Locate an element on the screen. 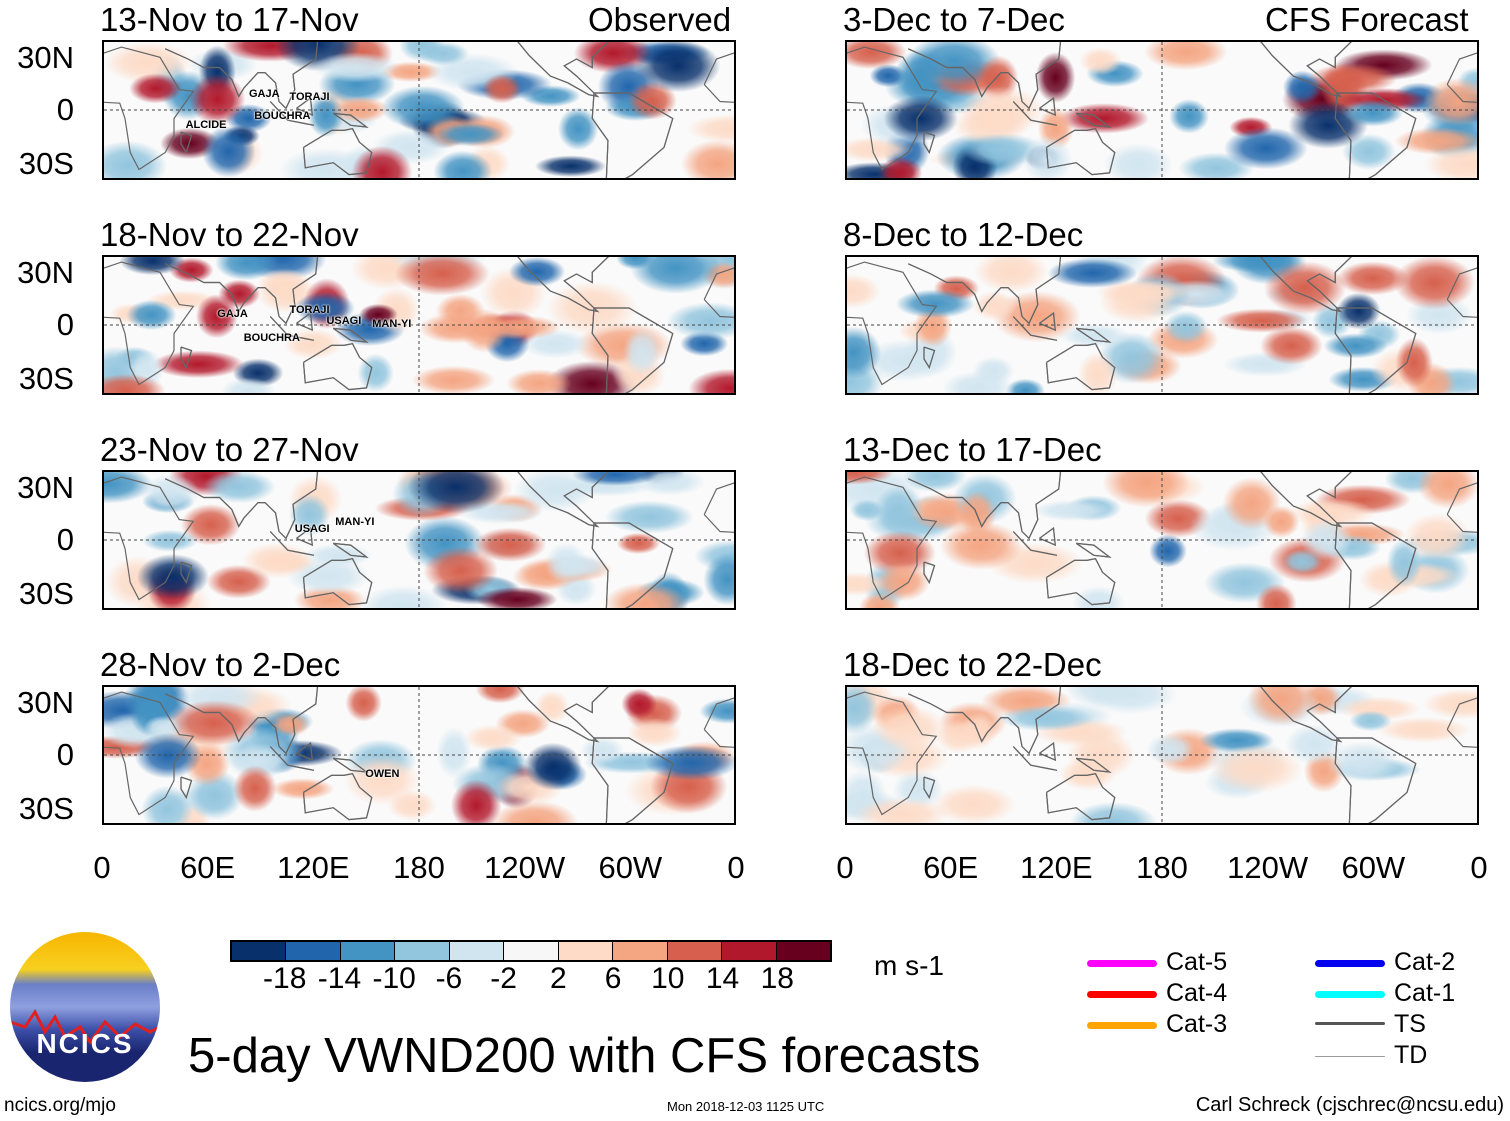  storm-label: OWEN is located at coordinates (382, 773).